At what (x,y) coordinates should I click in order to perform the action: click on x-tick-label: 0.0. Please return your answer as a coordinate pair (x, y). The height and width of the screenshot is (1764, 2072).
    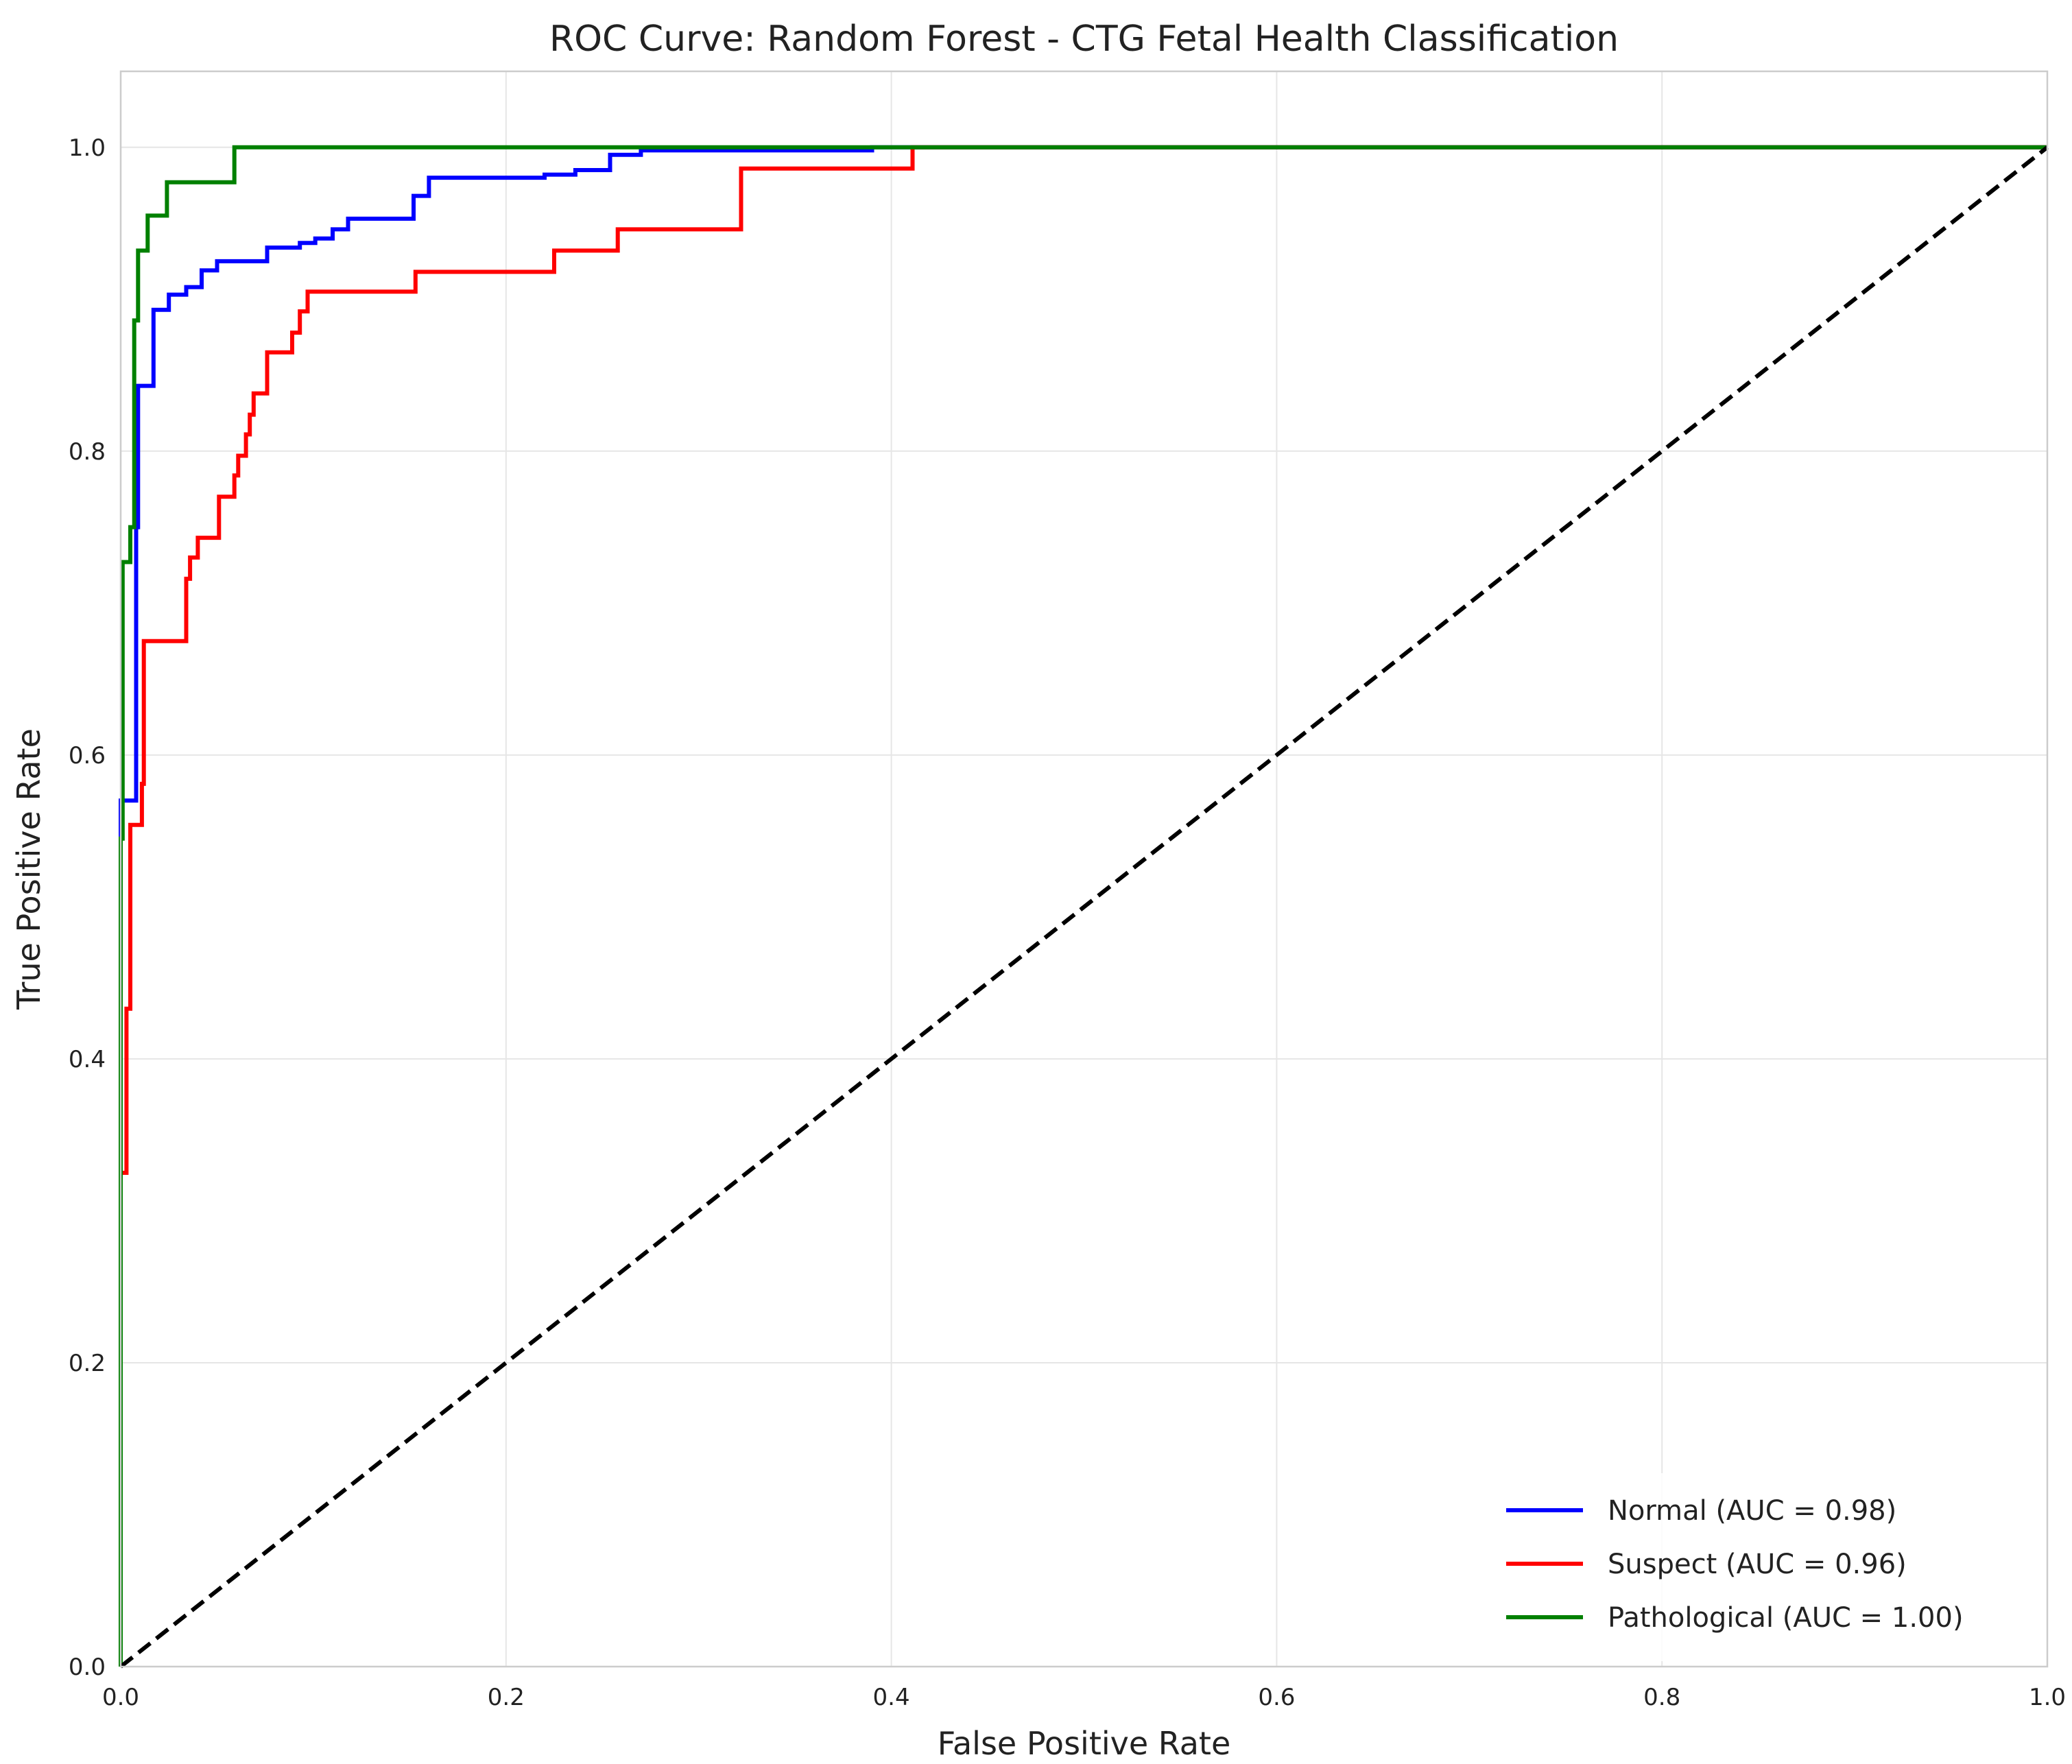
    Looking at the image, I should click on (120, 1697).